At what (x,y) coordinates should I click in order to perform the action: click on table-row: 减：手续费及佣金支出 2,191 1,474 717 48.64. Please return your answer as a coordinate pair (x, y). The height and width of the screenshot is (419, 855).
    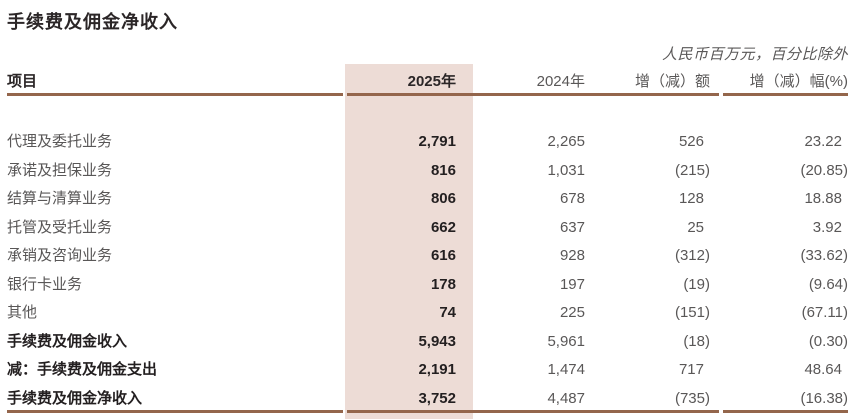
    Looking at the image, I should click on (427, 369).